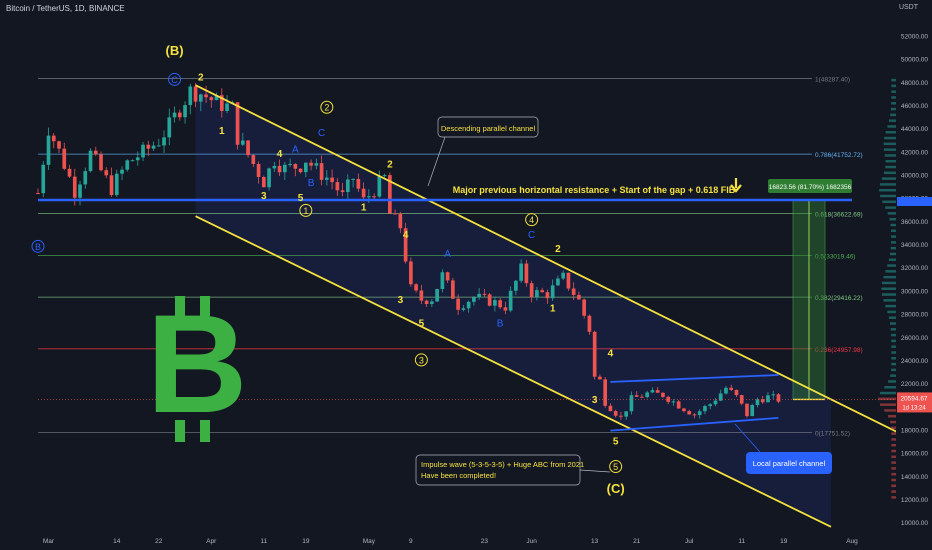 The image size is (932, 550). Describe the element at coordinates (914, 275) in the screenshot. I see `price-axis` at that location.